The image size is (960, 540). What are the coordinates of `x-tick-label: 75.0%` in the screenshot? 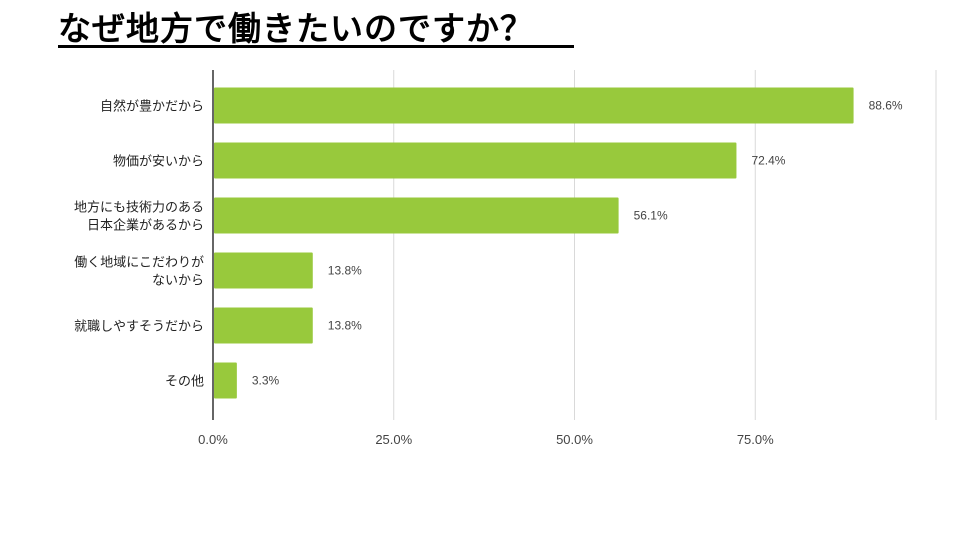 It's located at (755, 439).